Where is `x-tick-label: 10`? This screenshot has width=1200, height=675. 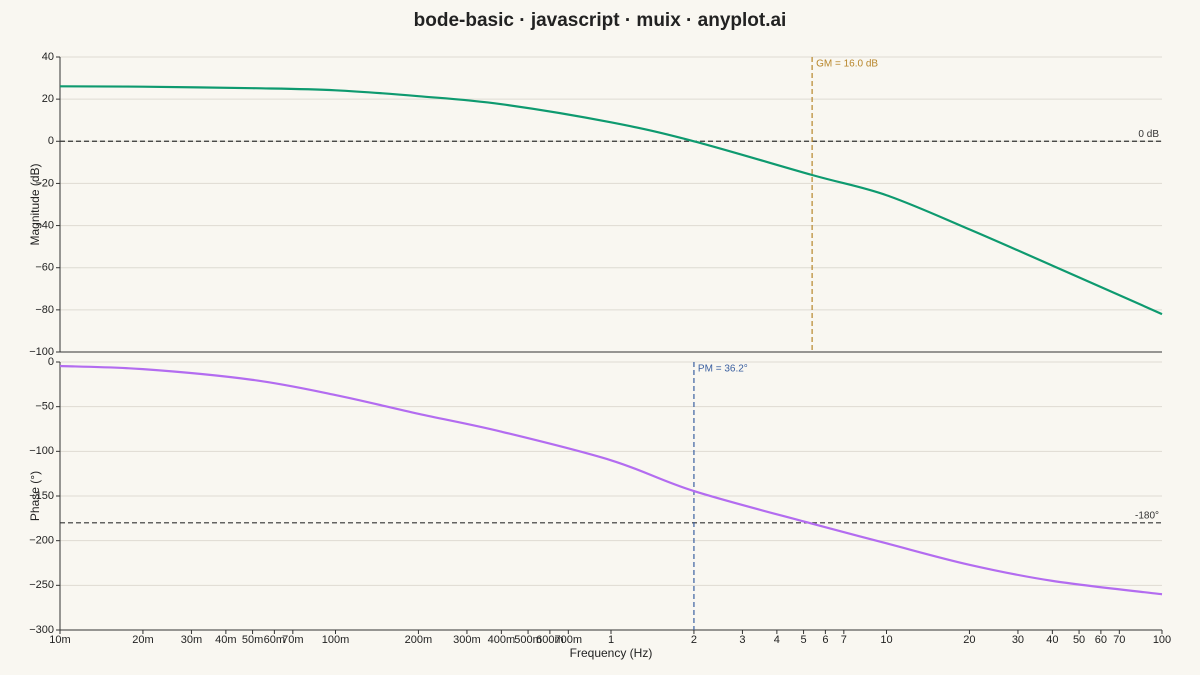
x-tick-label: 10 is located at coordinates (886, 640).